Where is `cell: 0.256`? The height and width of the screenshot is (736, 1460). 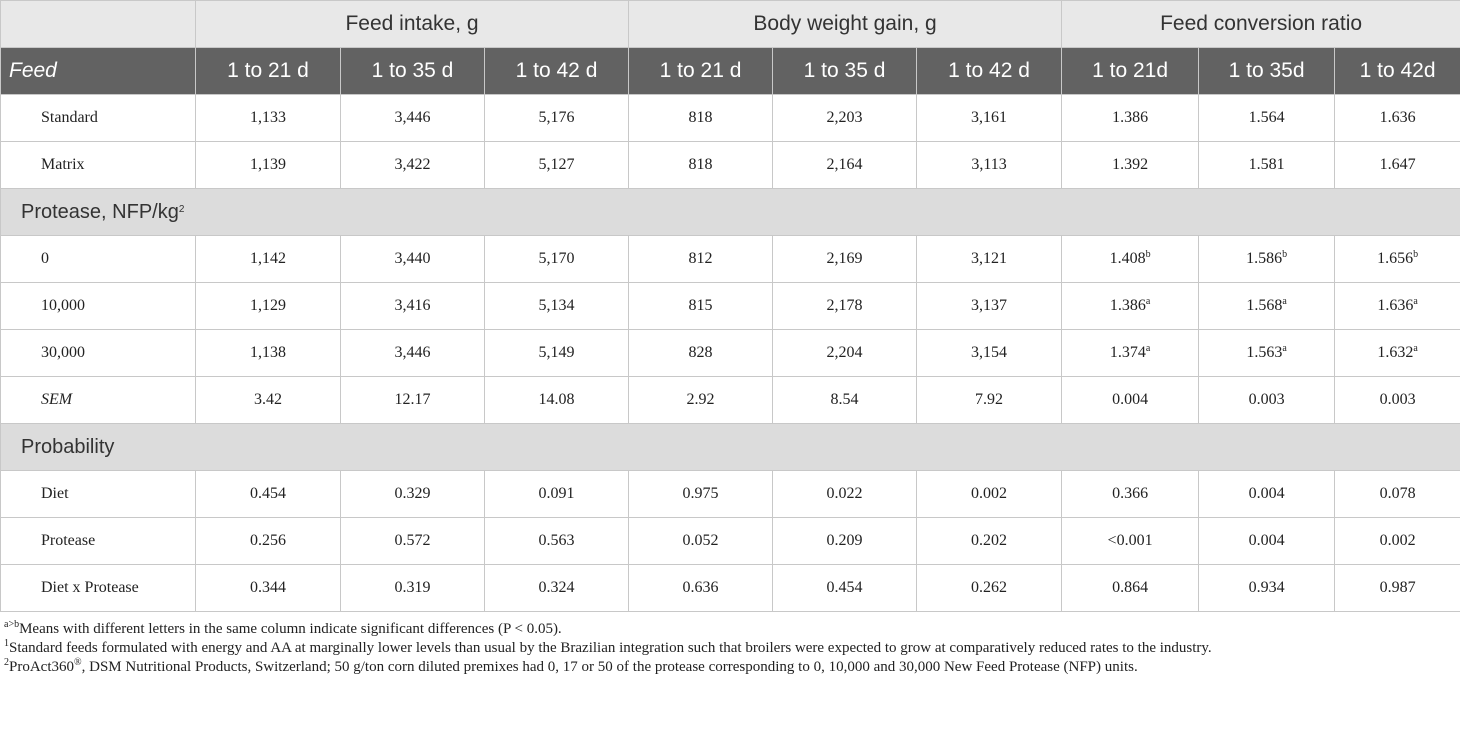
cell: 0.256 is located at coordinates (268, 541).